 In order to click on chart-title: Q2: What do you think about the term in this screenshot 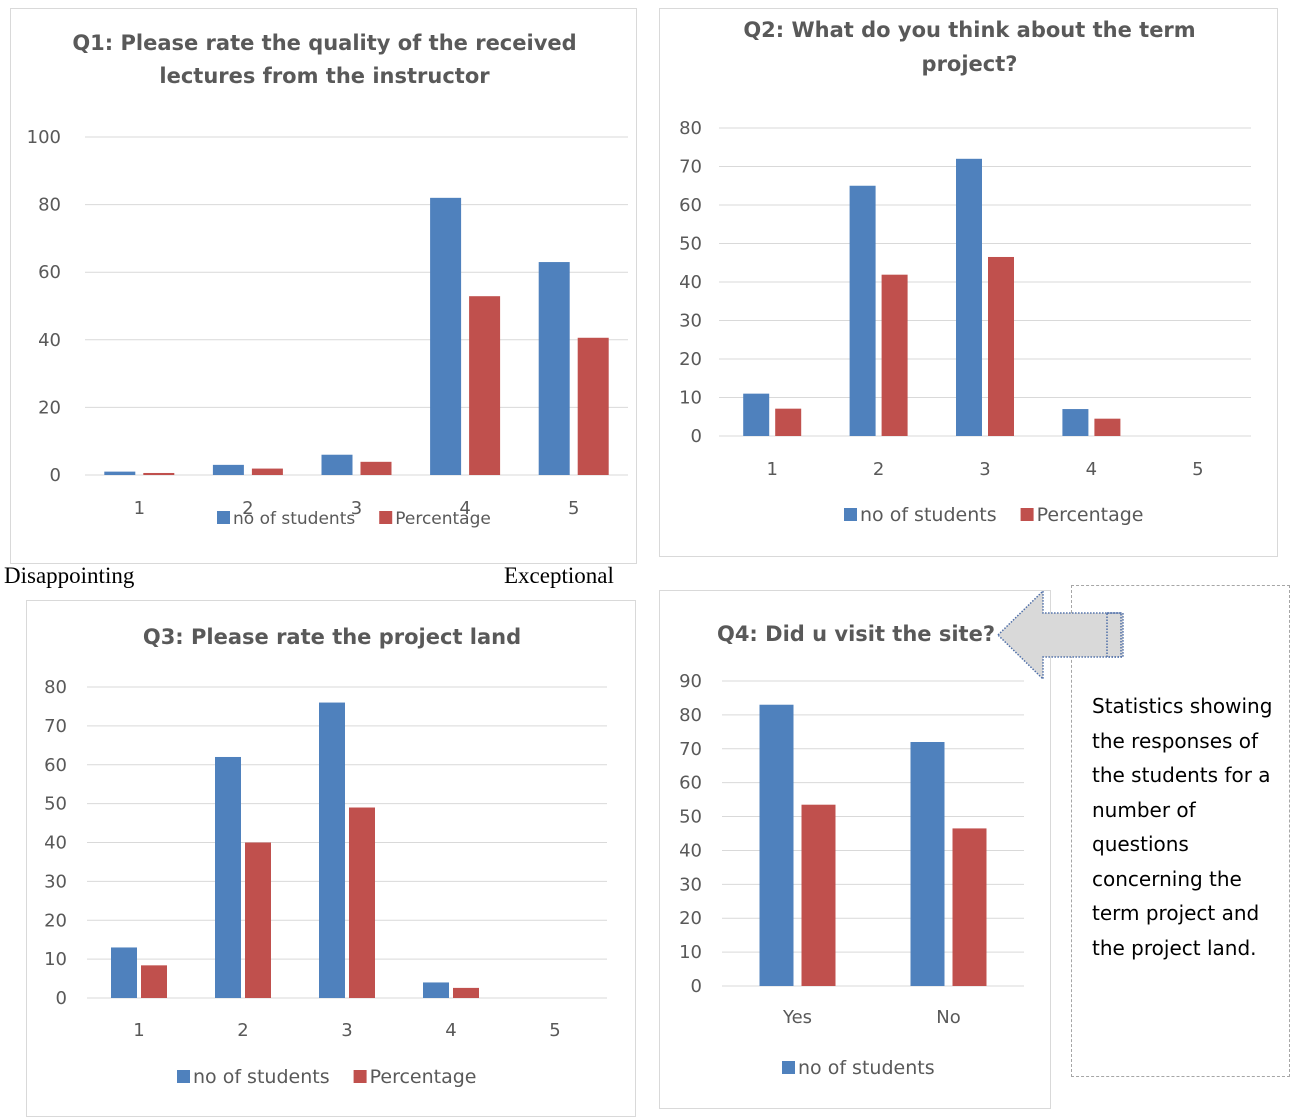, I will do `click(969, 30)`.